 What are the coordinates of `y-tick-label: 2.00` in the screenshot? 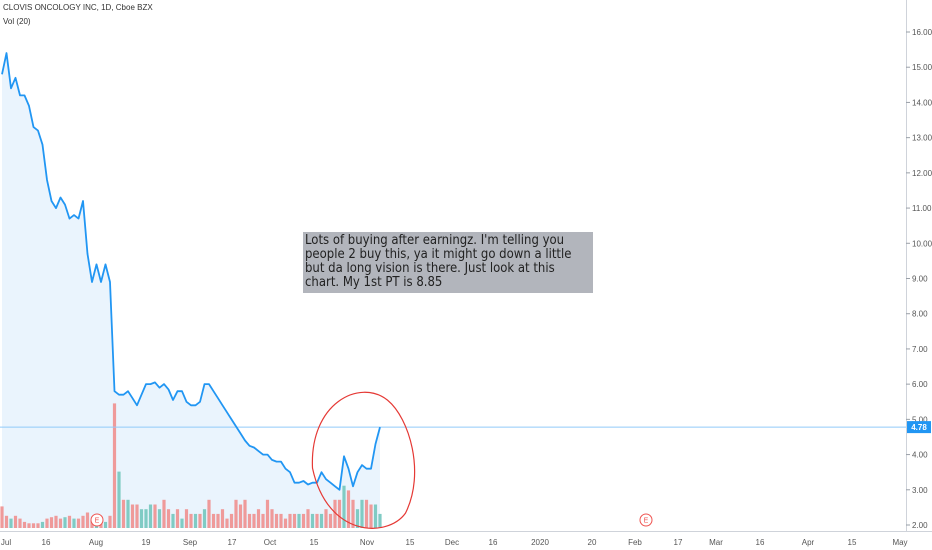 It's located at (920, 525).